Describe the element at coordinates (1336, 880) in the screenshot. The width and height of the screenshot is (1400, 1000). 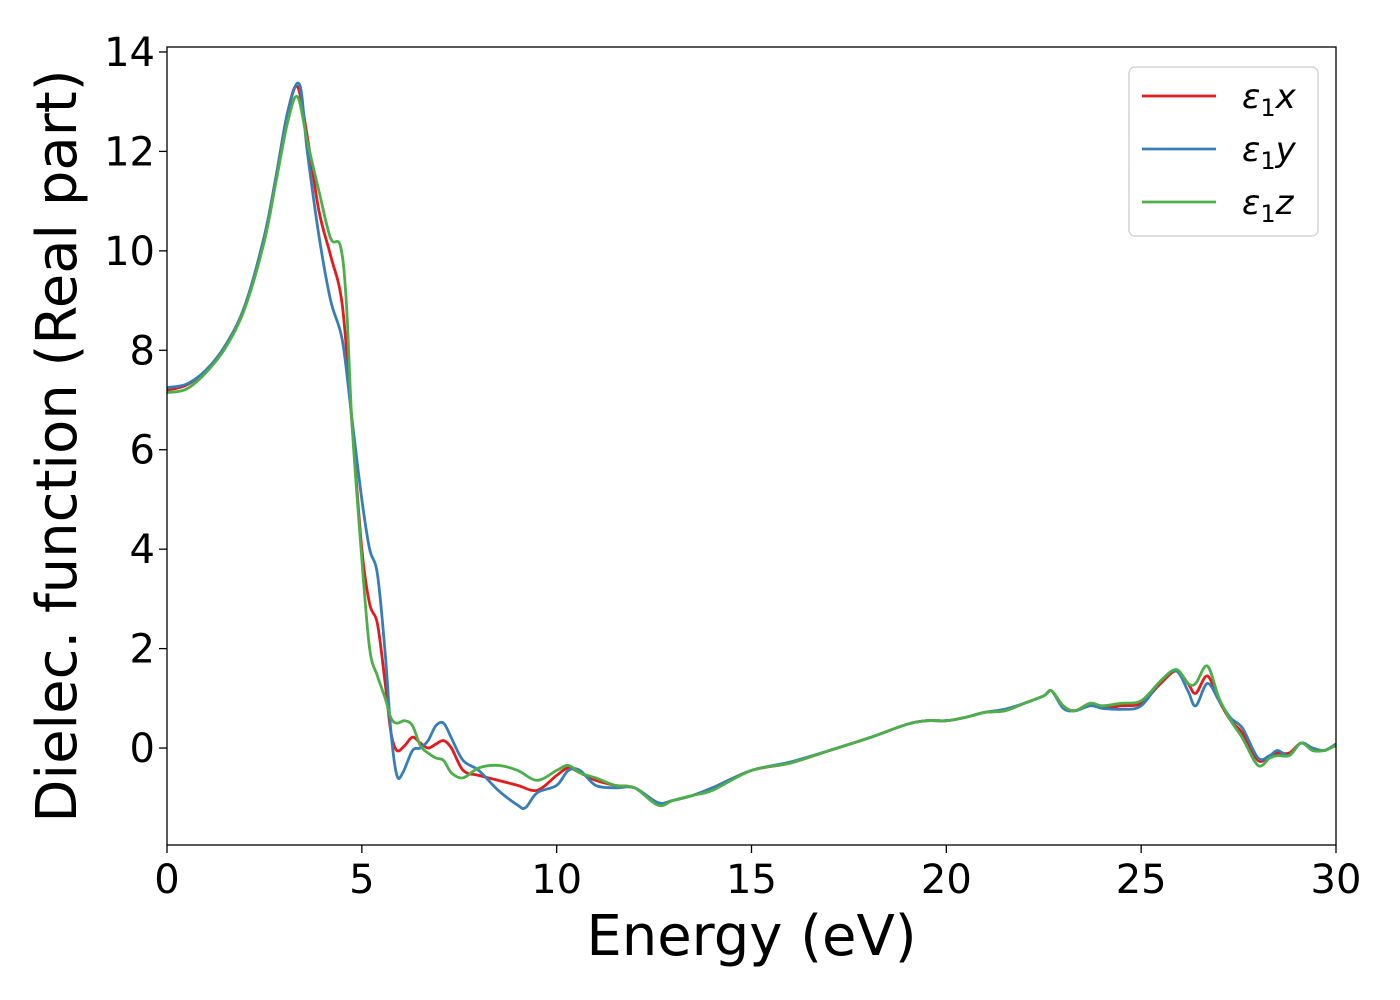
I see `x-tick-label: 30` at that location.